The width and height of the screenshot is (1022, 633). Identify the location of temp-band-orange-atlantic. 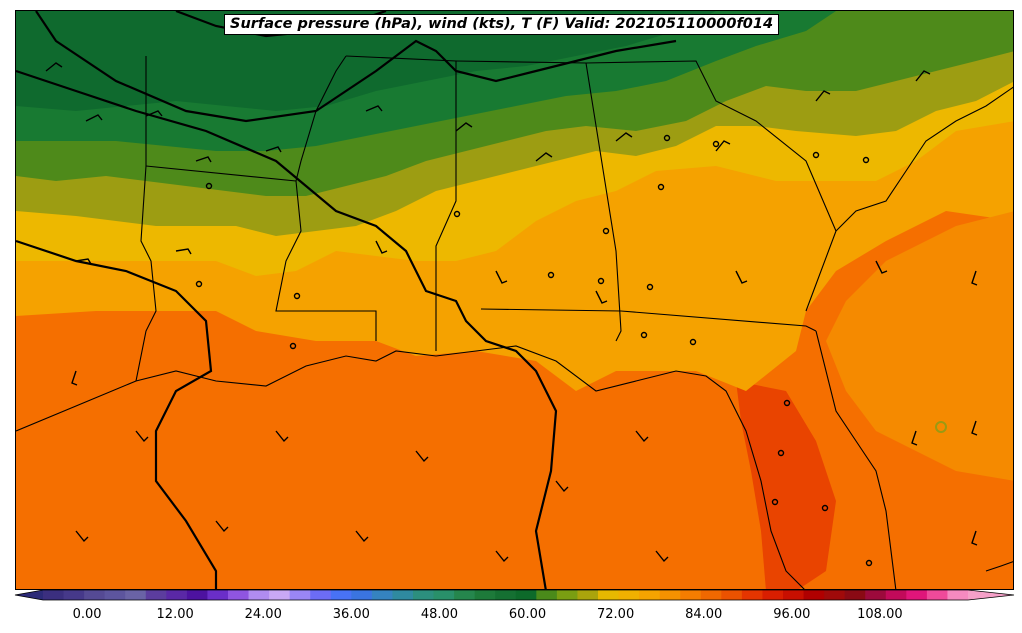
(919, 346).